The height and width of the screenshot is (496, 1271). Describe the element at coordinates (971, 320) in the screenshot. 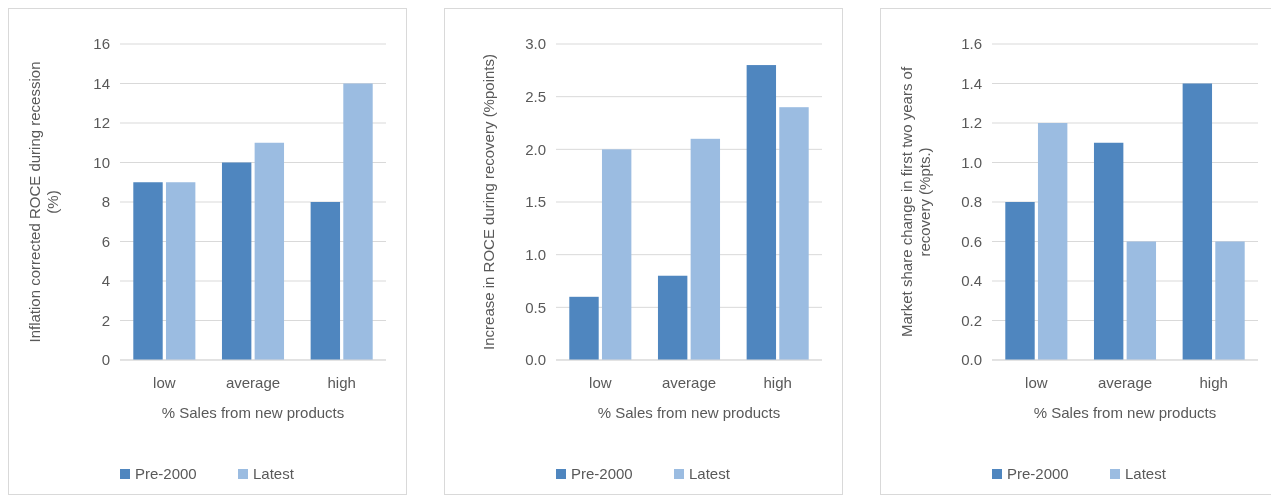

I see `y-tick-label: 0.2` at that location.